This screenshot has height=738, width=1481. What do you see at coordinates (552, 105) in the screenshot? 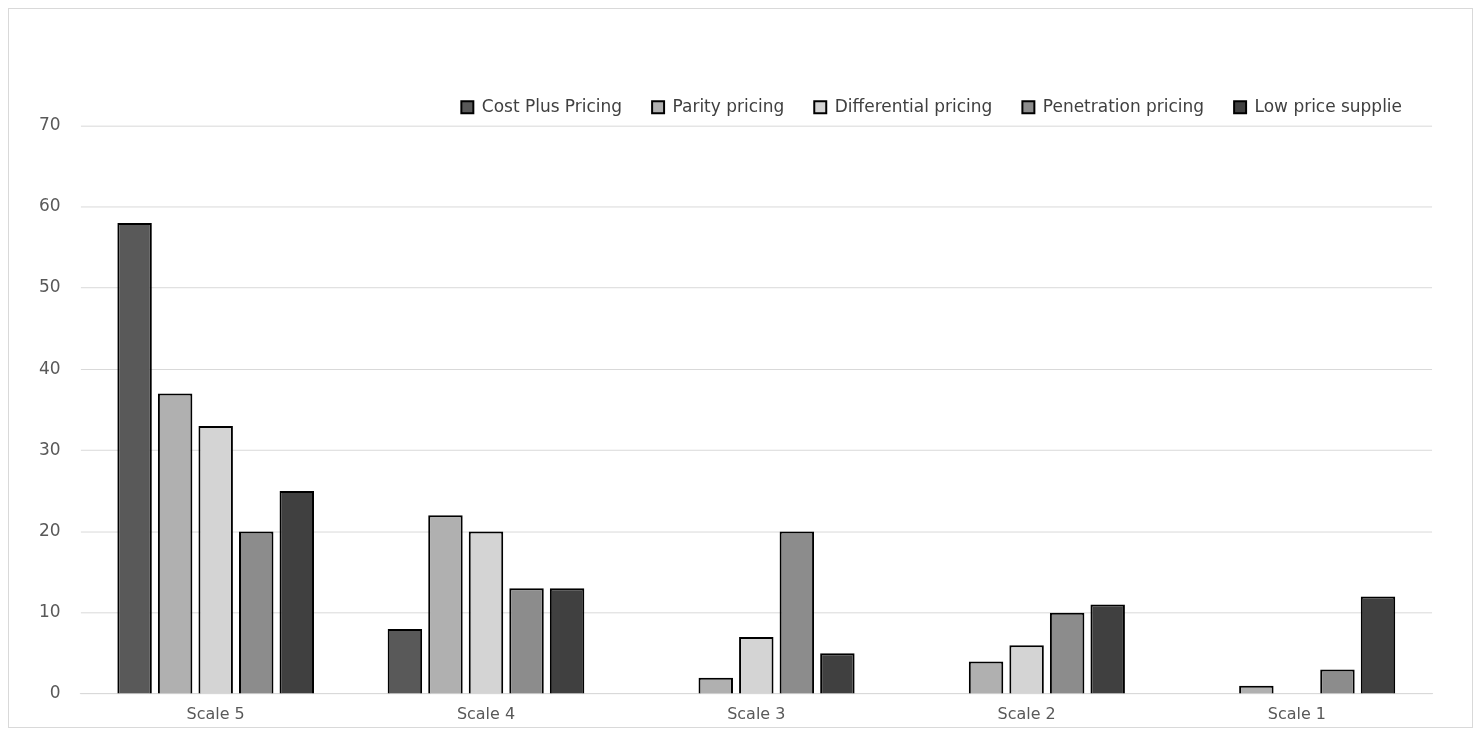
I see `legend-label: Cost Plus Pricing` at bounding box center [552, 105].